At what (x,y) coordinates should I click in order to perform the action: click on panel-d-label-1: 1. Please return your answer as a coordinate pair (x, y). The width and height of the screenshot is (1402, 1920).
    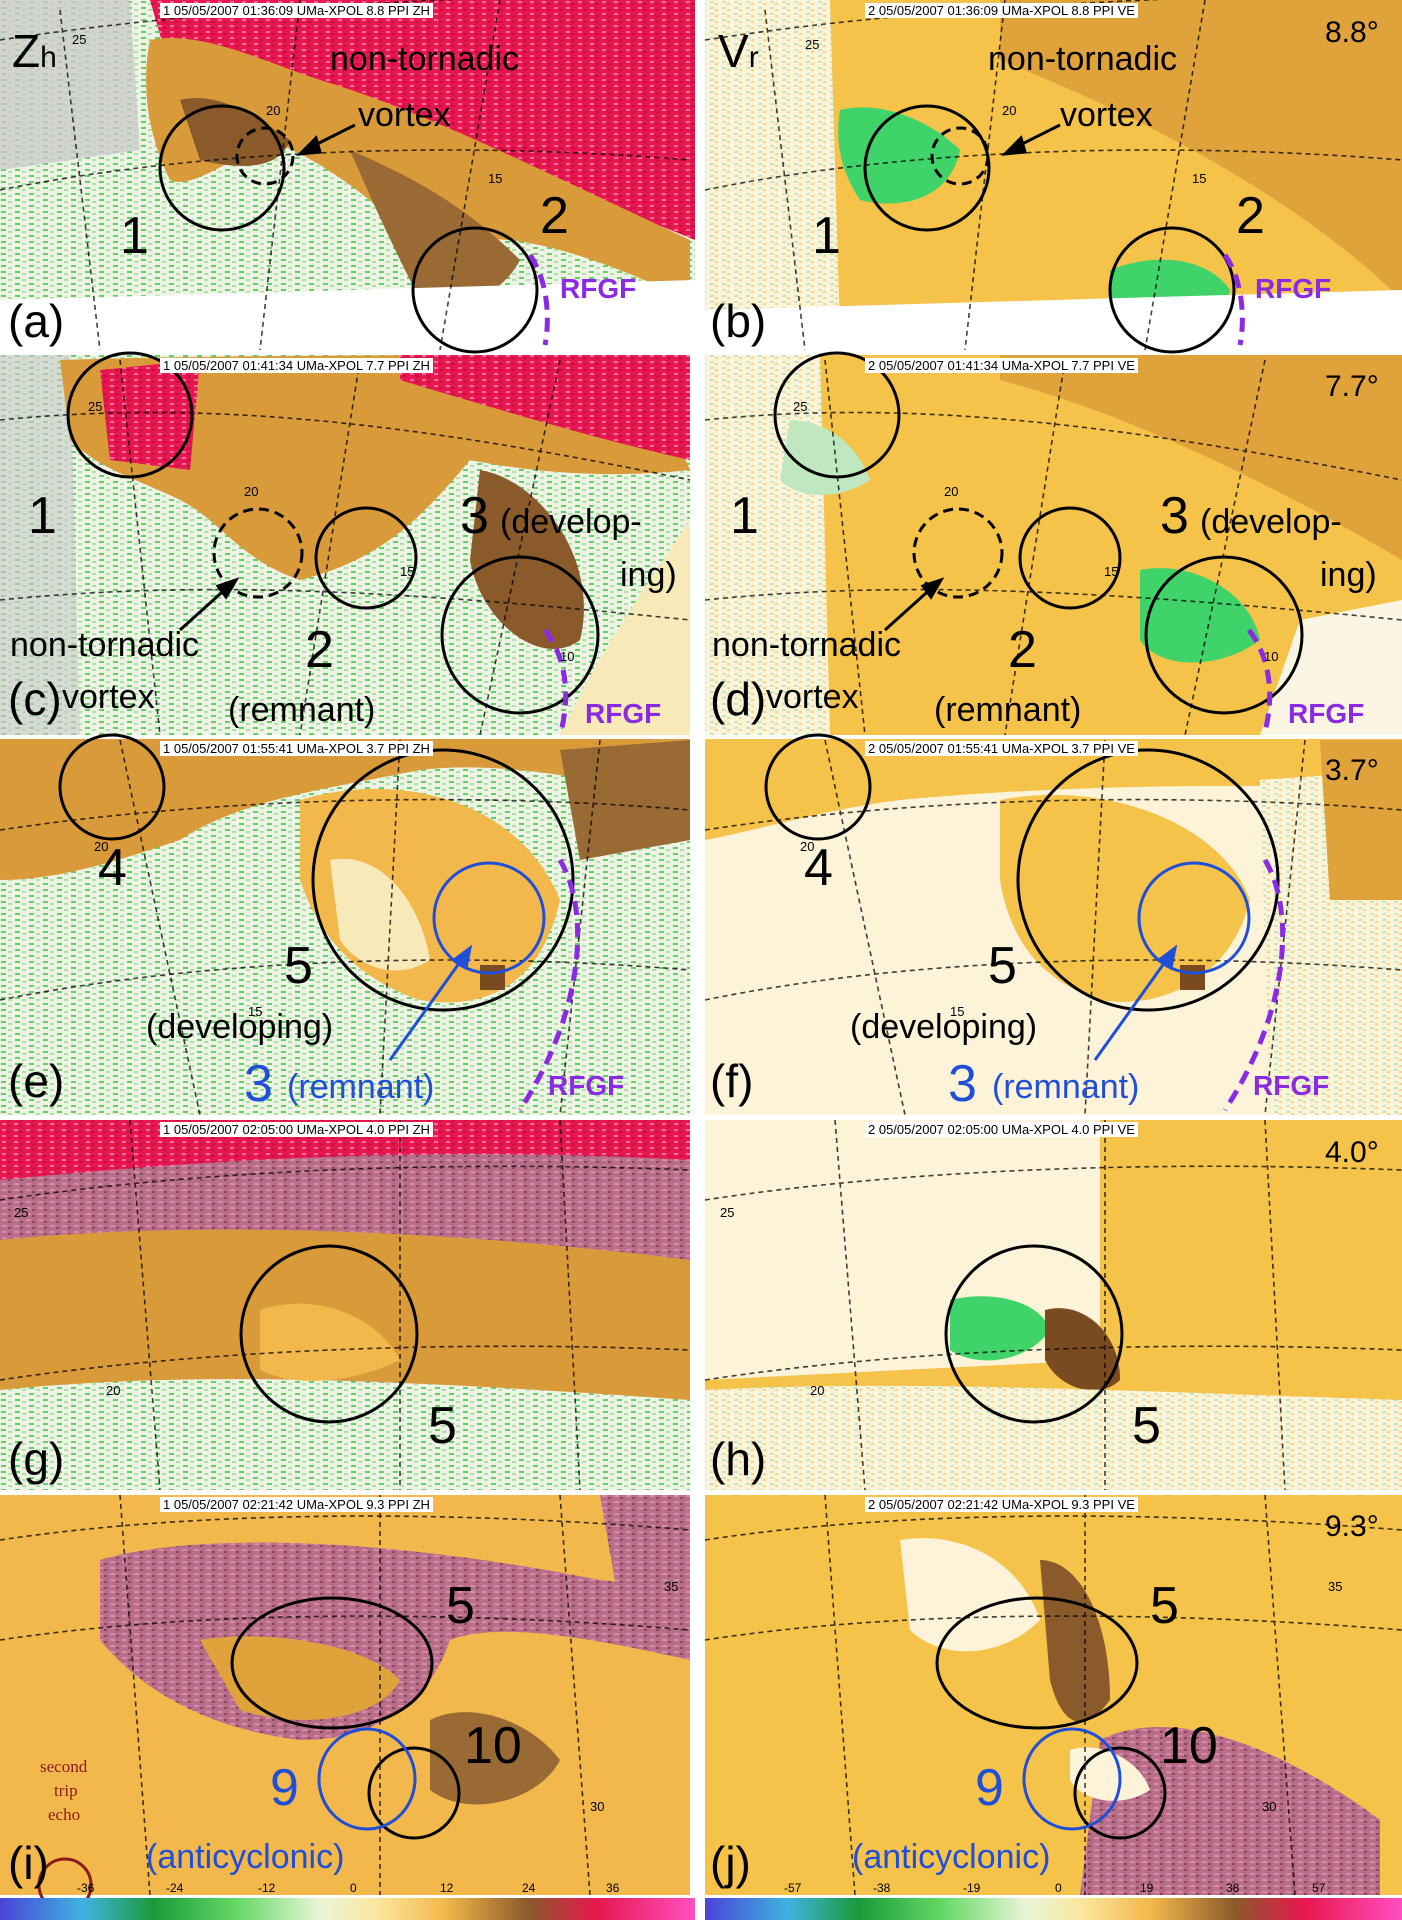
    Looking at the image, I should click on (744, 516).